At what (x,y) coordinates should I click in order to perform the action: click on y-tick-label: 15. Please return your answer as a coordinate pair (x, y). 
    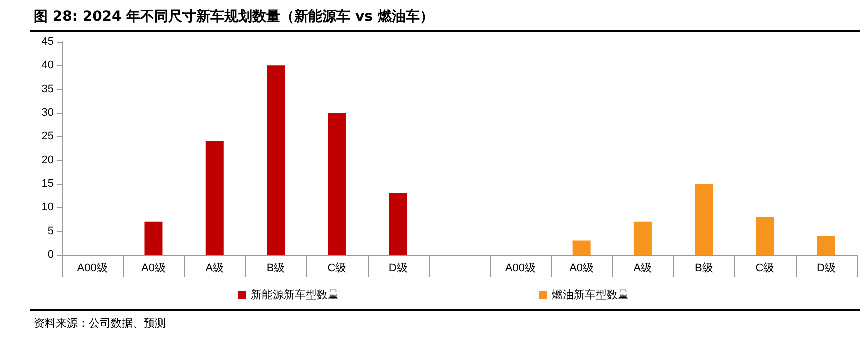
    Looking at the image, I should click on (48, 184).